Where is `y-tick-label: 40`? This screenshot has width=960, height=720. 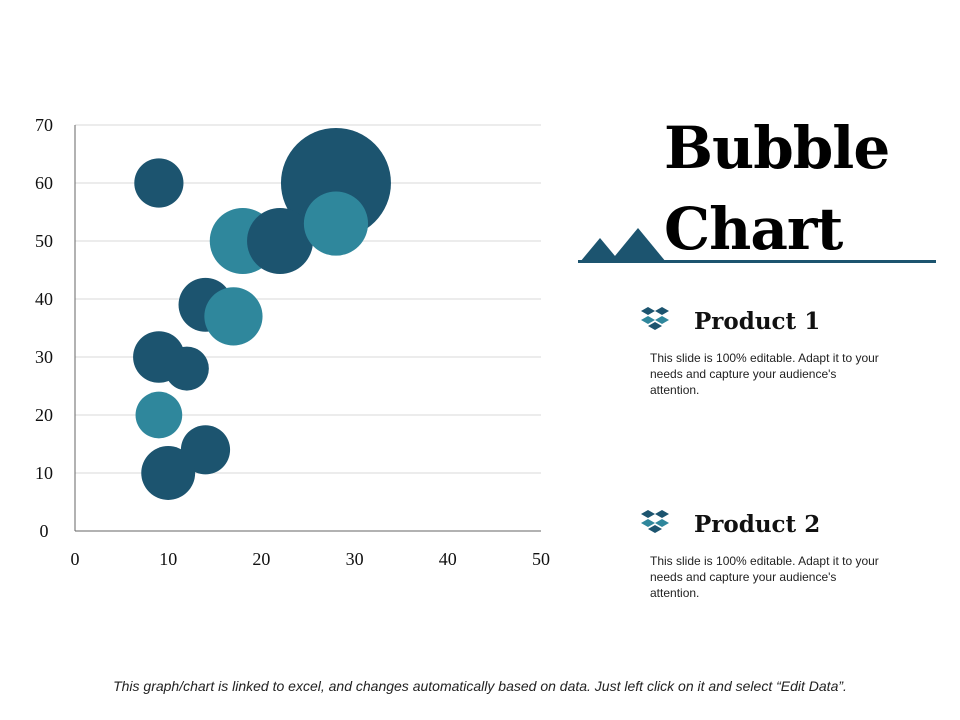
y-tick-label: 40 is located at coordinates (44, 299).